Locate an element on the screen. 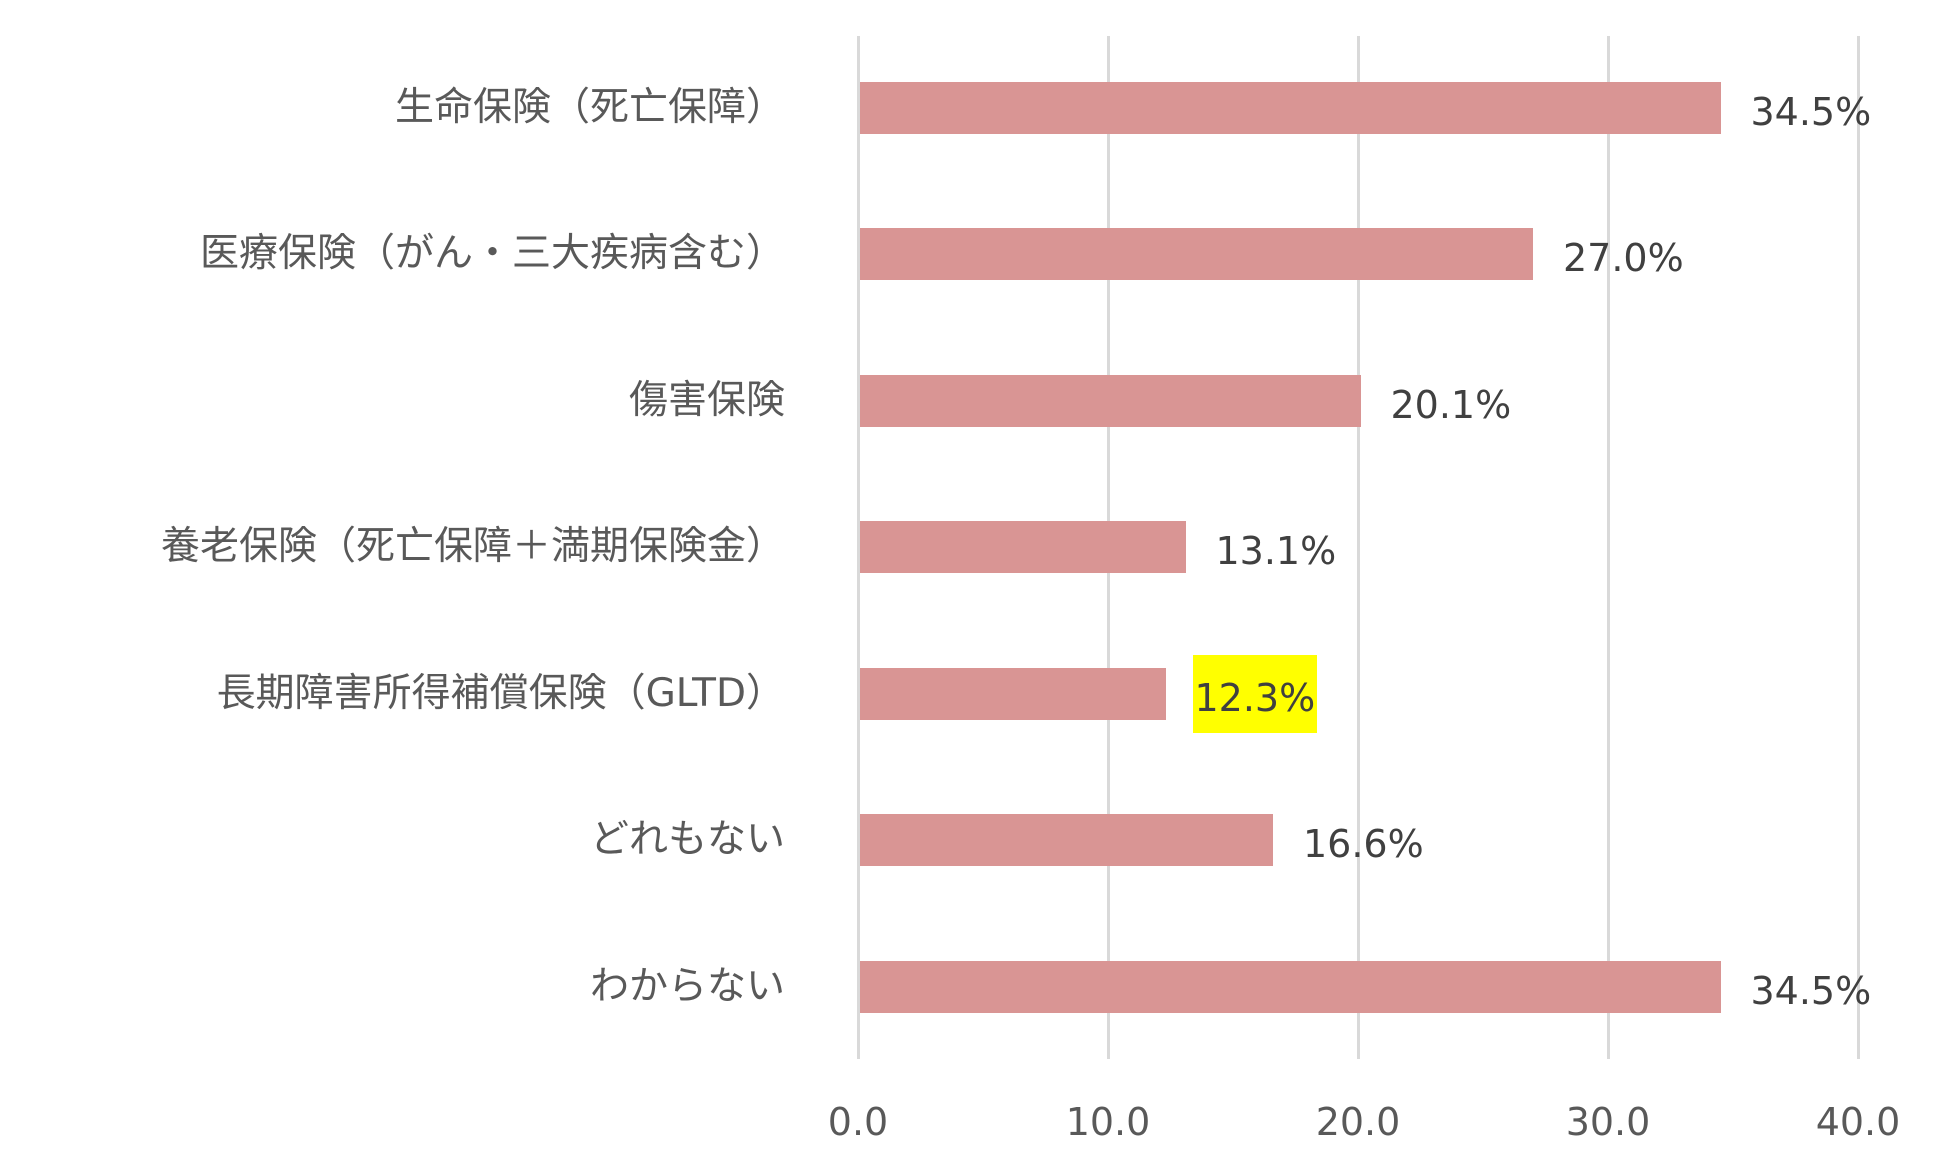 The image size is (1959, 1158). category-label: わからない is located at coordinates (687, 986).